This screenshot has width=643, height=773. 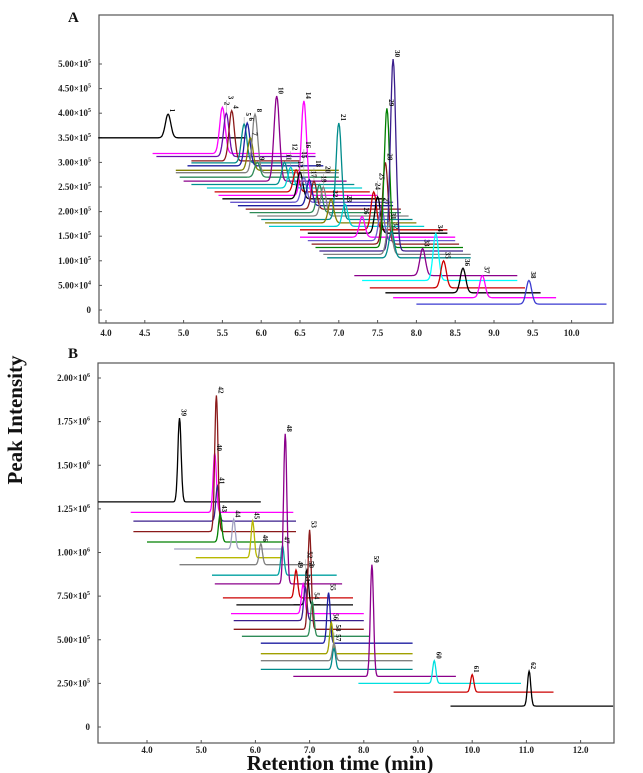 I want to click on peak-label-37: 37, so click(x=486, y=271).